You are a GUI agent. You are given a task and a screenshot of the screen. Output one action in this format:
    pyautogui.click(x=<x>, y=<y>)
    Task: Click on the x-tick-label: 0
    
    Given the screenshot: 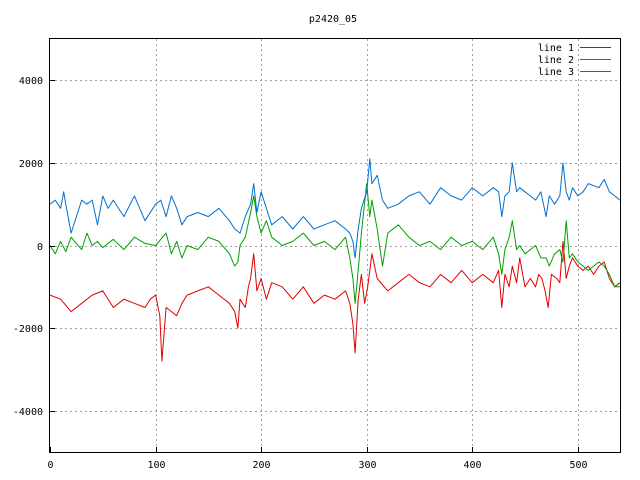 What is the action you would take?
    pyautogui.click(x=50, y=465)
    